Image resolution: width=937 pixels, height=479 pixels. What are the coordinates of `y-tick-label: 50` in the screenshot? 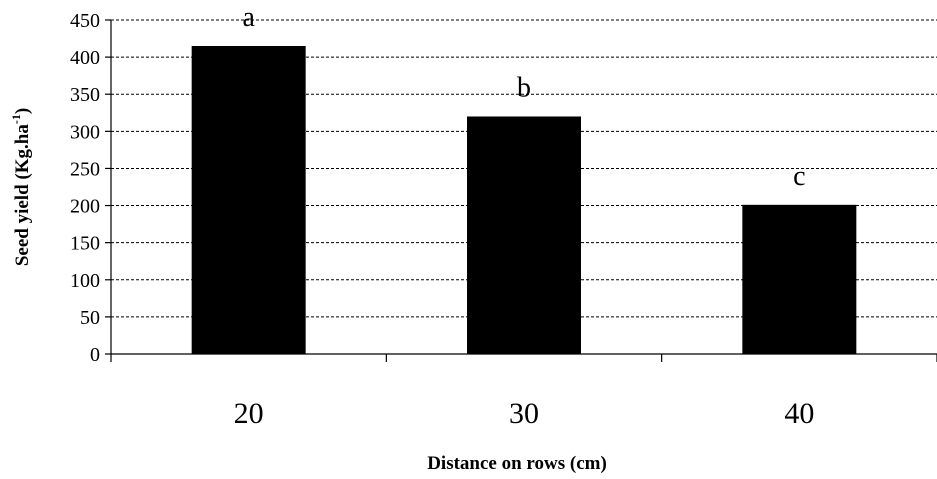 It's located at (90, 318).